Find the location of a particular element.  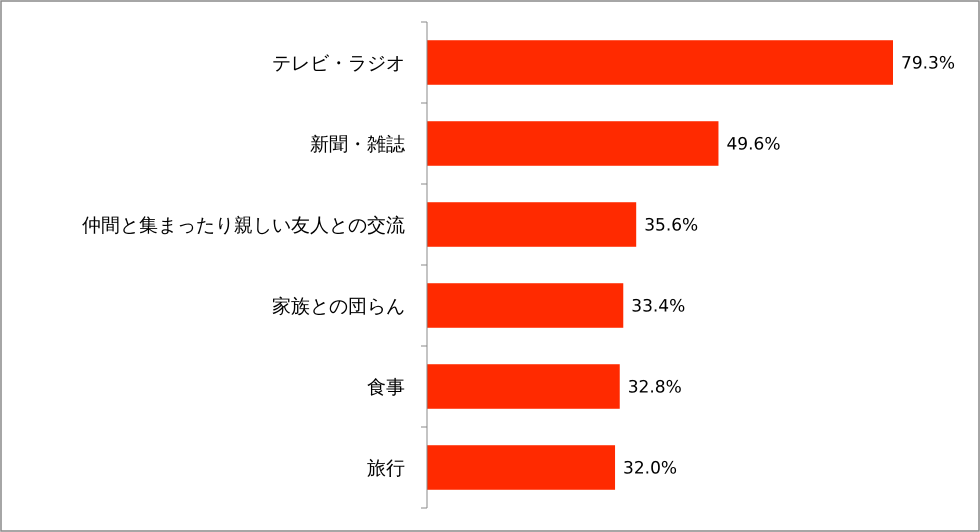

y-tick-label: 旅行 is located at coordinates (386, 469).